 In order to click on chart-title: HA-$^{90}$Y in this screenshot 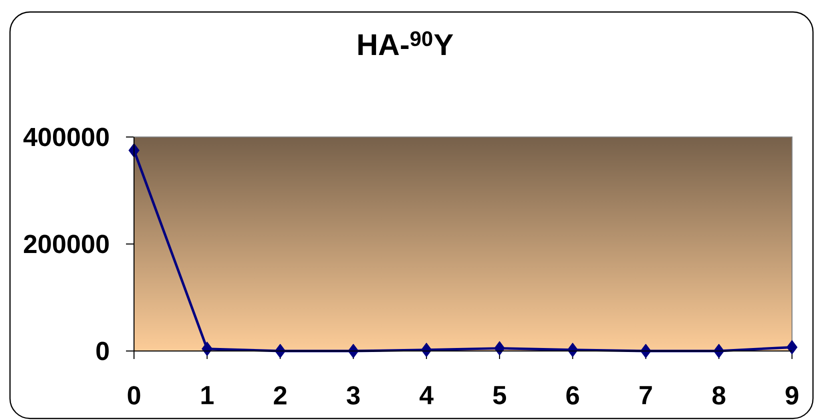, I will do `click(406, 43)`.